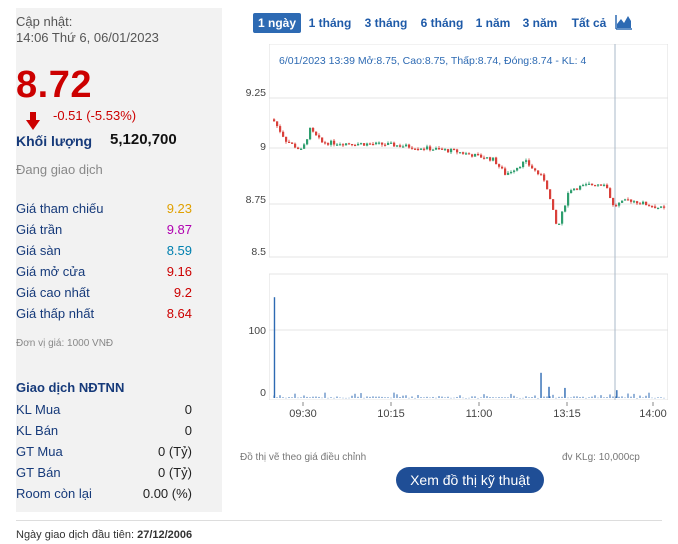  What do you see at coordinates (165, 535) in the screenshot?
I see `first-date-value: 27/12/2006` at bounding box center [165, 535].